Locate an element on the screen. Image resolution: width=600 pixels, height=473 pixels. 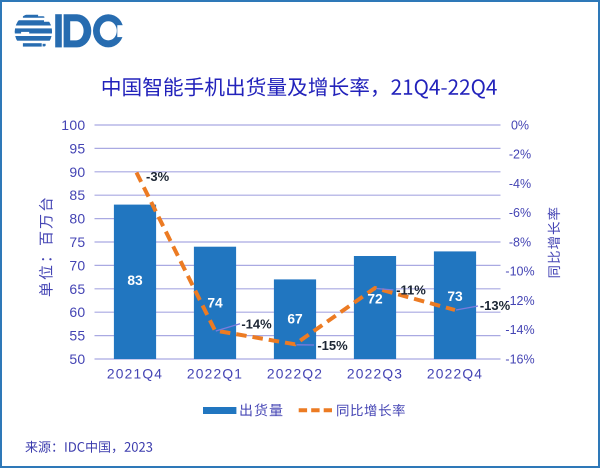
svg-text: -6% is located at coordinates (520, 213).